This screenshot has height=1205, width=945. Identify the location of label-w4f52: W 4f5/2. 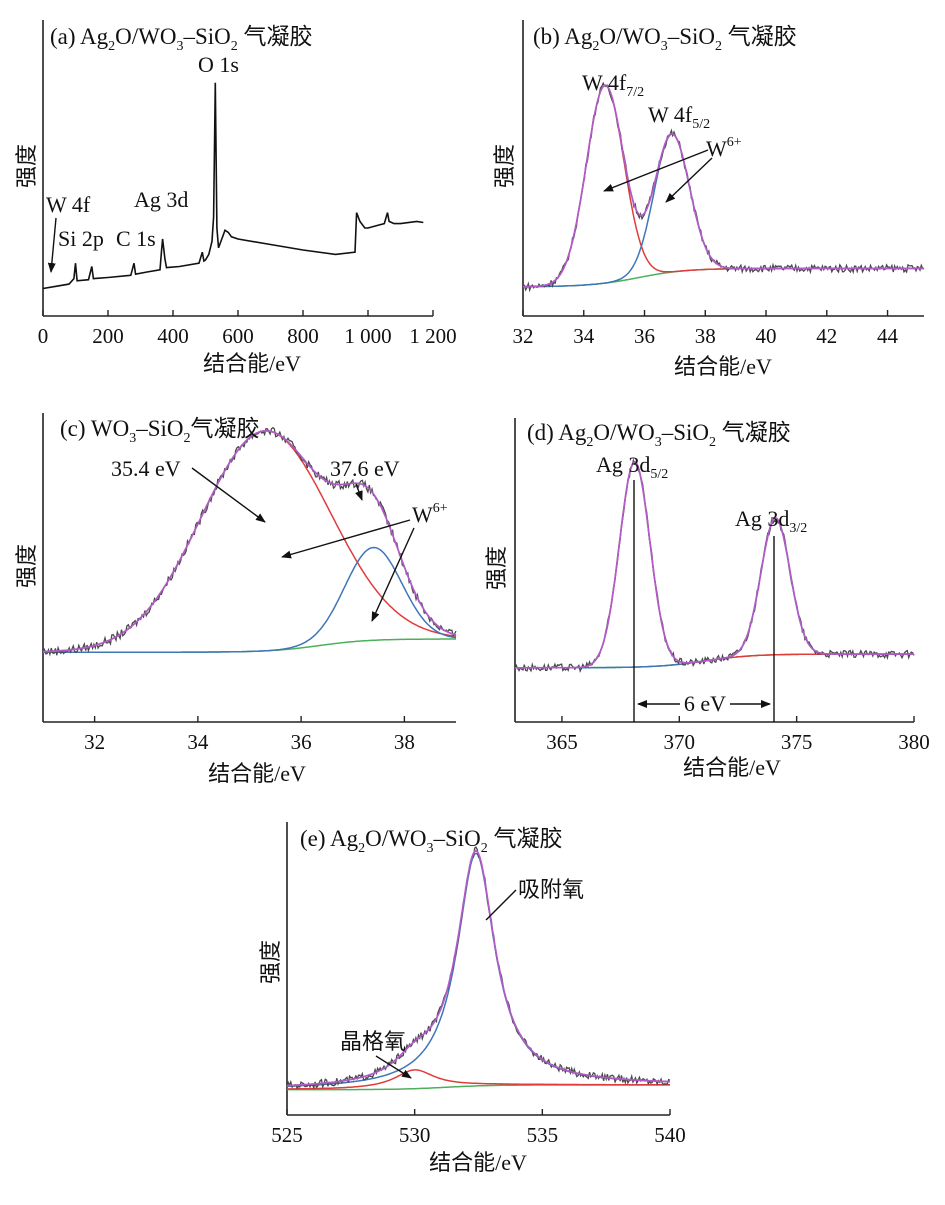
(679, 117).